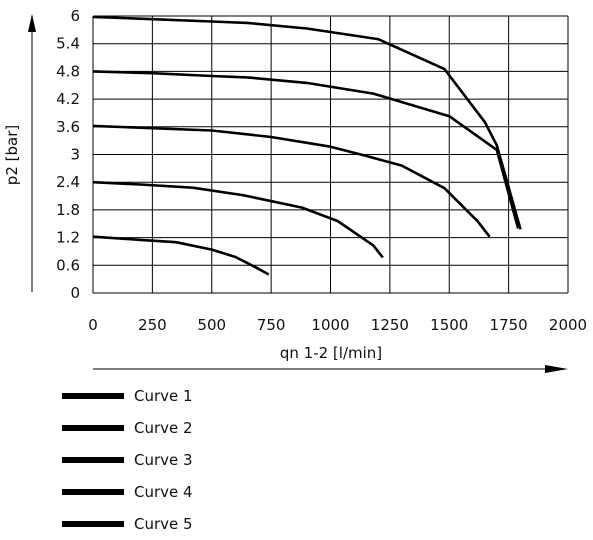 This screenshot has width=593, height=540. Describe the element at coordinates (68, 127) in the screenshot. I see `y-tick-label: 3.6` at that location.